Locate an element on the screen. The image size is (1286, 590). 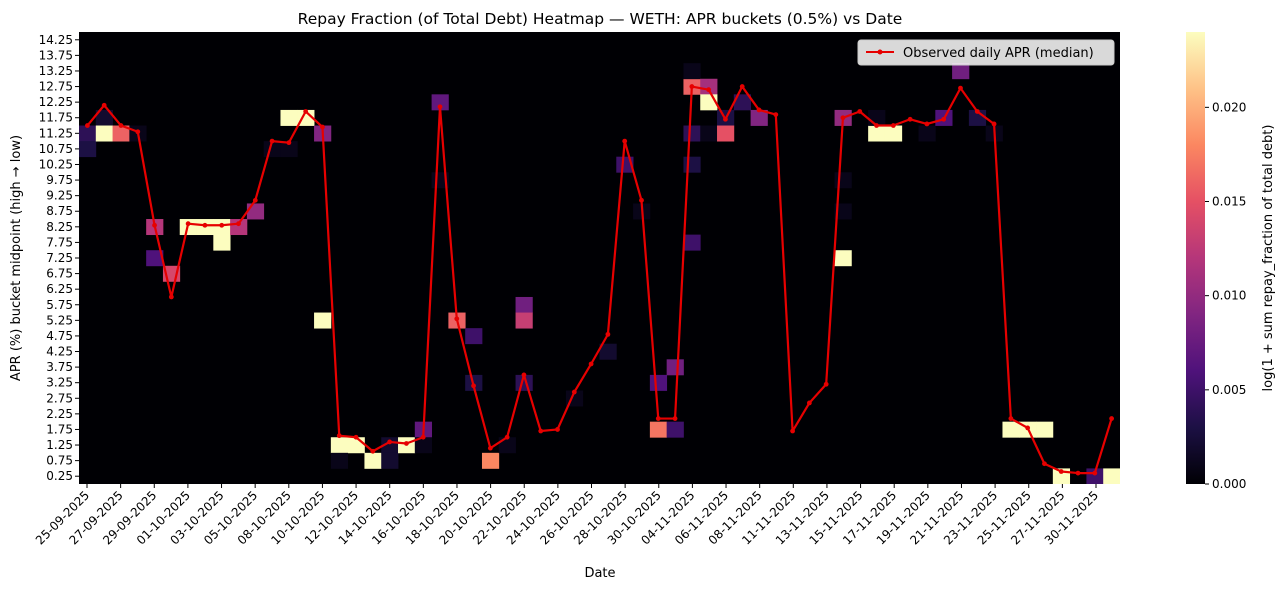
colorbar-gradient is located at coordinates (1195, 258).